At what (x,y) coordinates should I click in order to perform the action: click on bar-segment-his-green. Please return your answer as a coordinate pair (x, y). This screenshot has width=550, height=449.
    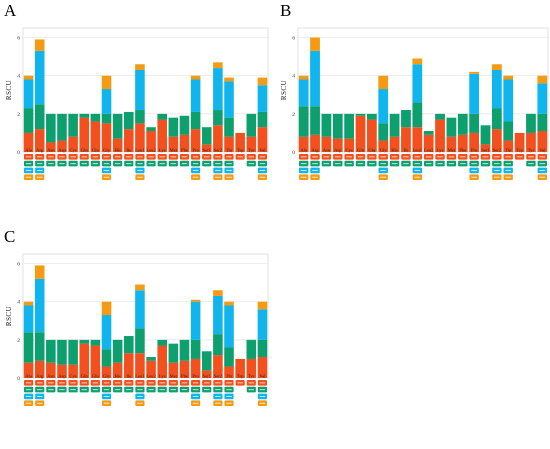
    Looking at the image, I should click on (117, 126).